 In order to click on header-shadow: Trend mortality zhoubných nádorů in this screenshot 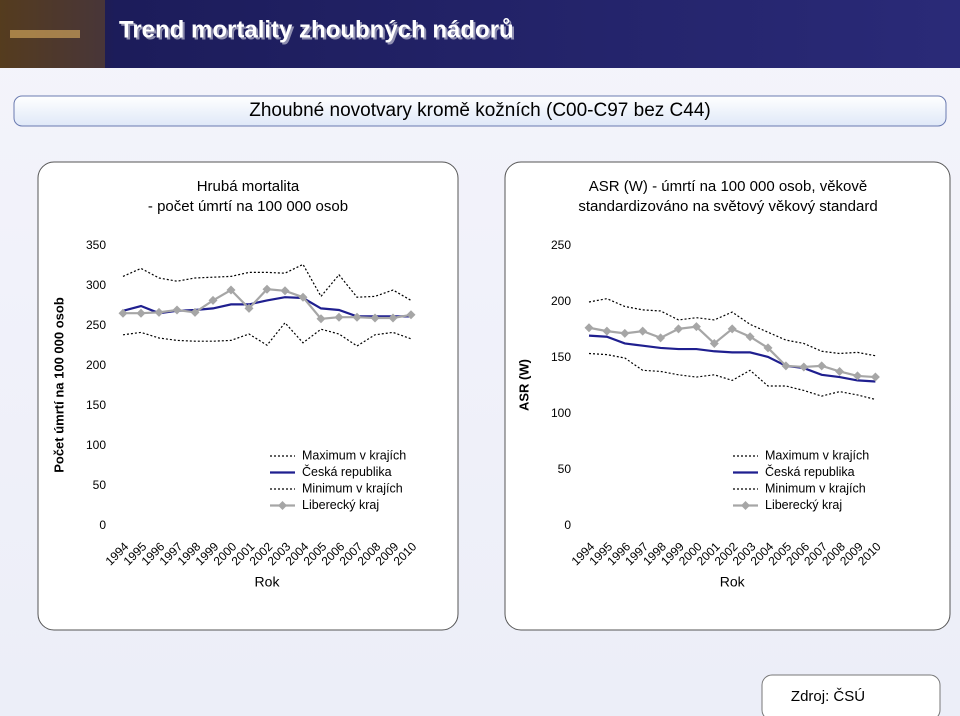, I will do `click(318, 31)`.